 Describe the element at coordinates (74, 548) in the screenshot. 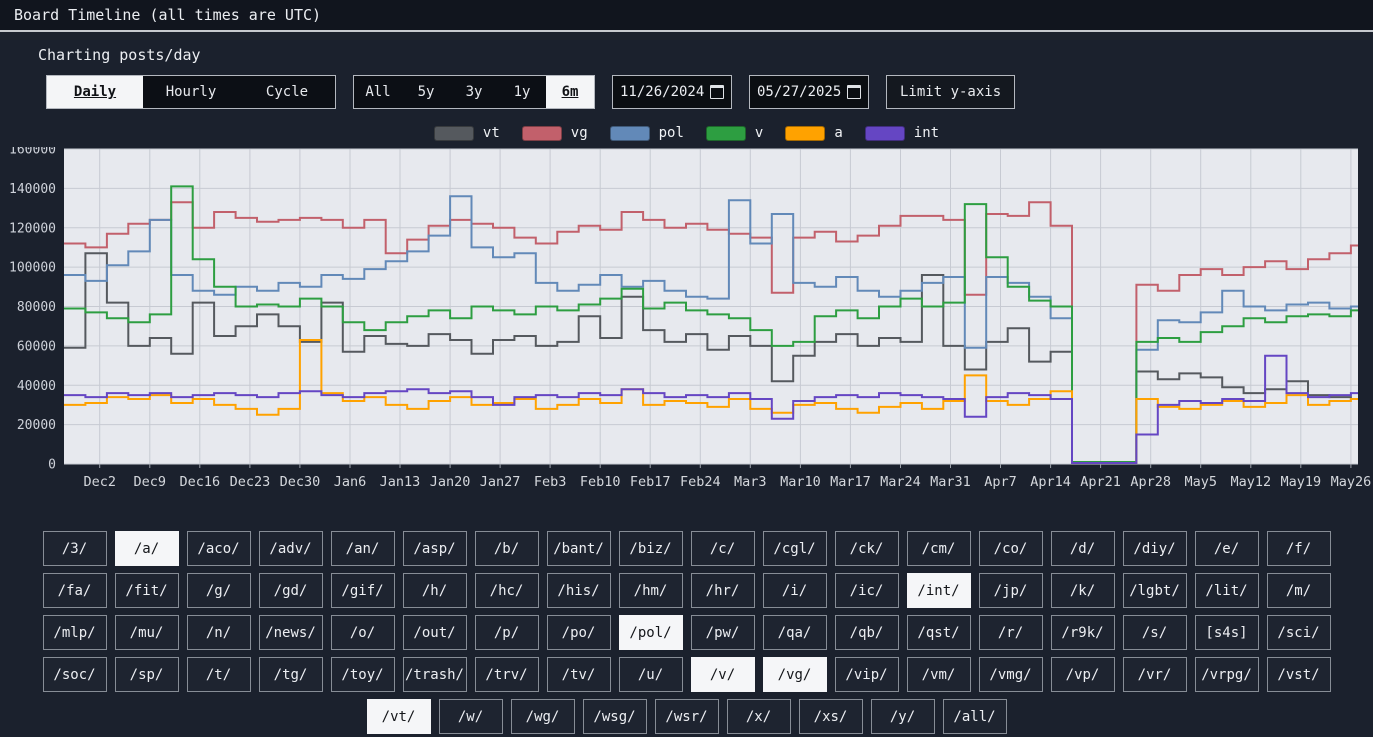

I see `board-button-3: /3/` at that location.